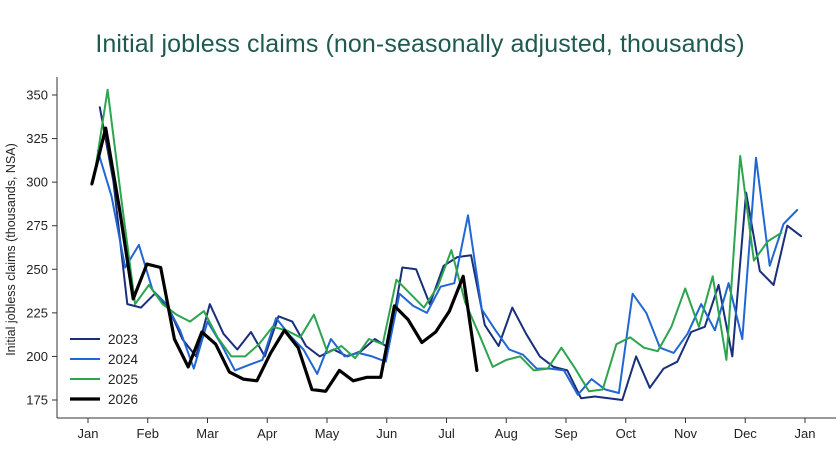  What do you see at coordinates (446, 433) in the screenshot?
I see `x-tick-label: Jul` at bounding box center [446, 433].